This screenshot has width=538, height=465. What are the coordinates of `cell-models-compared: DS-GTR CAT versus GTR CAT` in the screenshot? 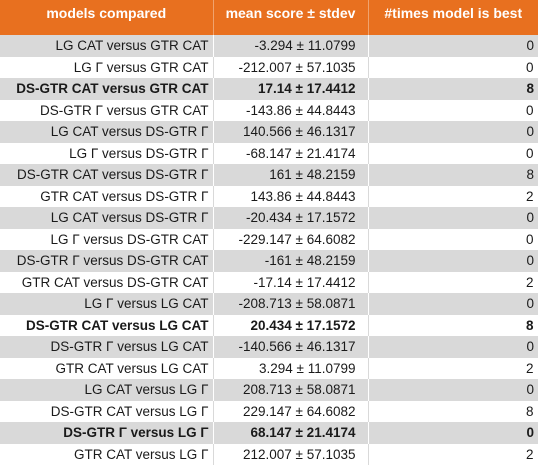 It's located at (106, 89).